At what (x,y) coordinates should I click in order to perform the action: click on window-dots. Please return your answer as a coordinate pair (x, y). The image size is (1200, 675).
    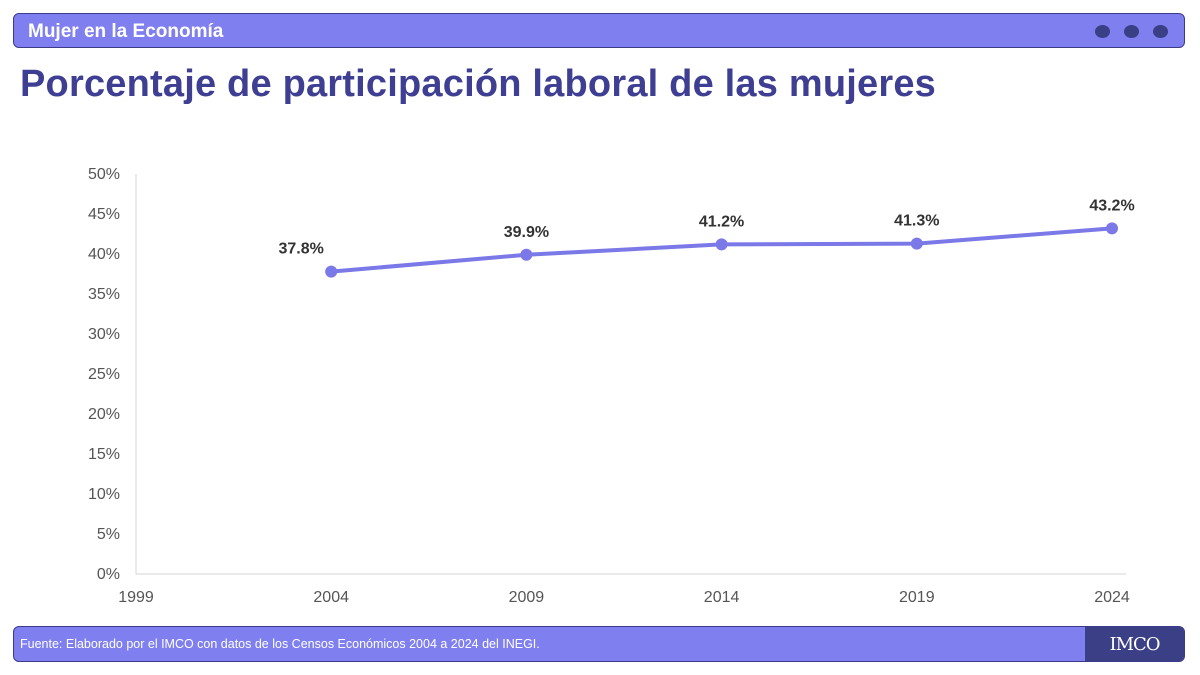
    Looking at the image, I should click on (1131, 31).